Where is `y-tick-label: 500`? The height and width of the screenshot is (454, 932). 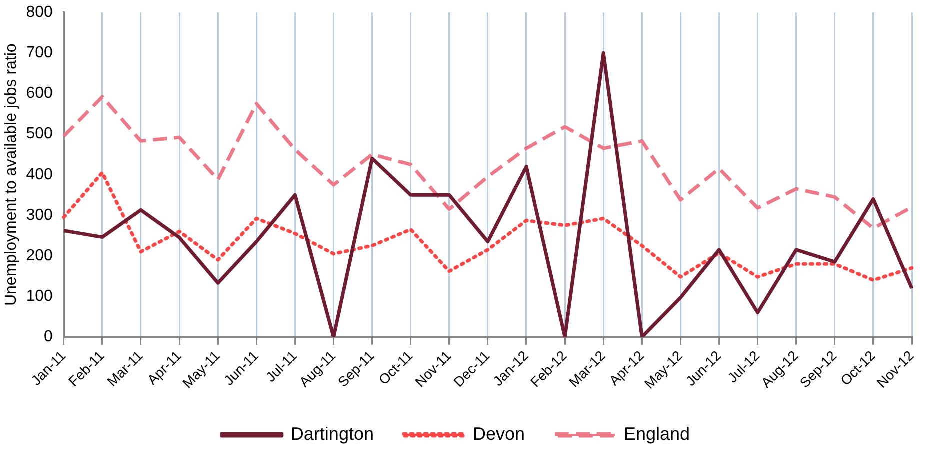
y-tick-label: 500 is located at coordinates (39, 134).